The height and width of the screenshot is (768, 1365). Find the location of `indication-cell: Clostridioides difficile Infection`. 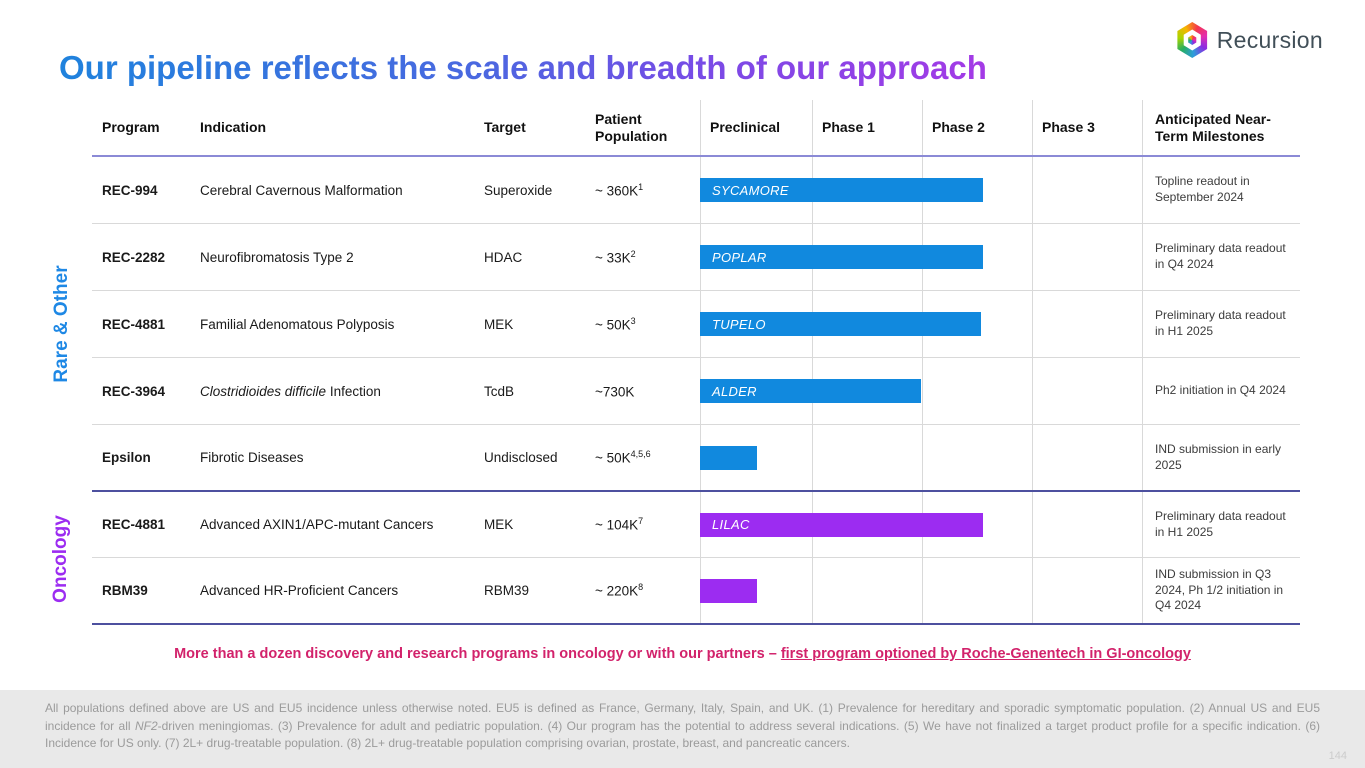

indication-cell: Clostridioides difficile Infection is located at coordinates (342, 391).